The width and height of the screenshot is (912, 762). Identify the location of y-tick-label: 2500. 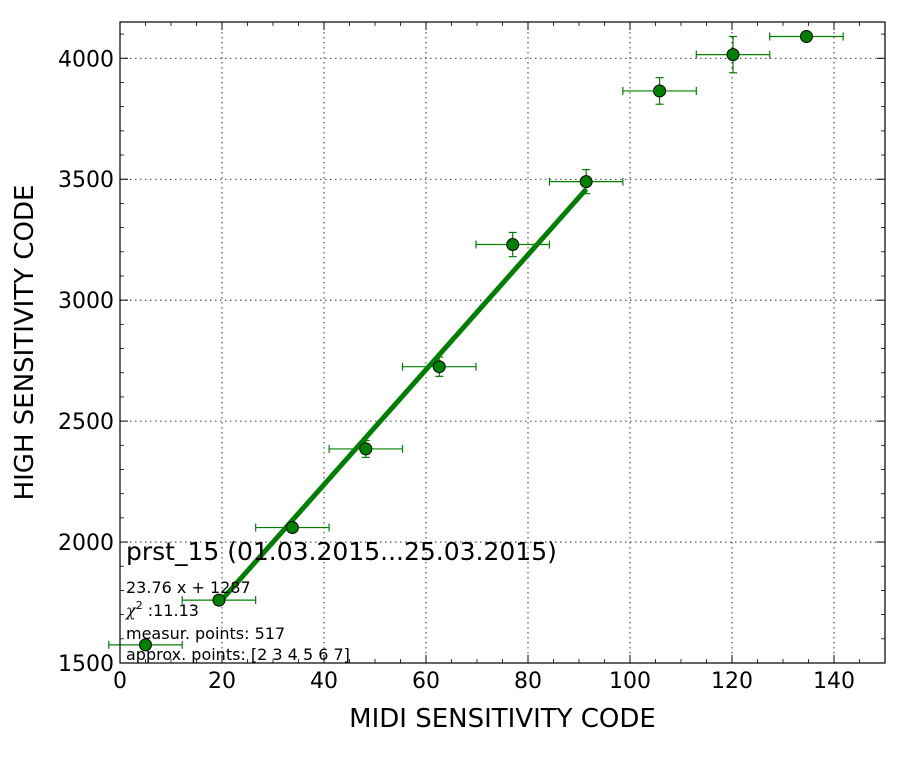
(86, 422).